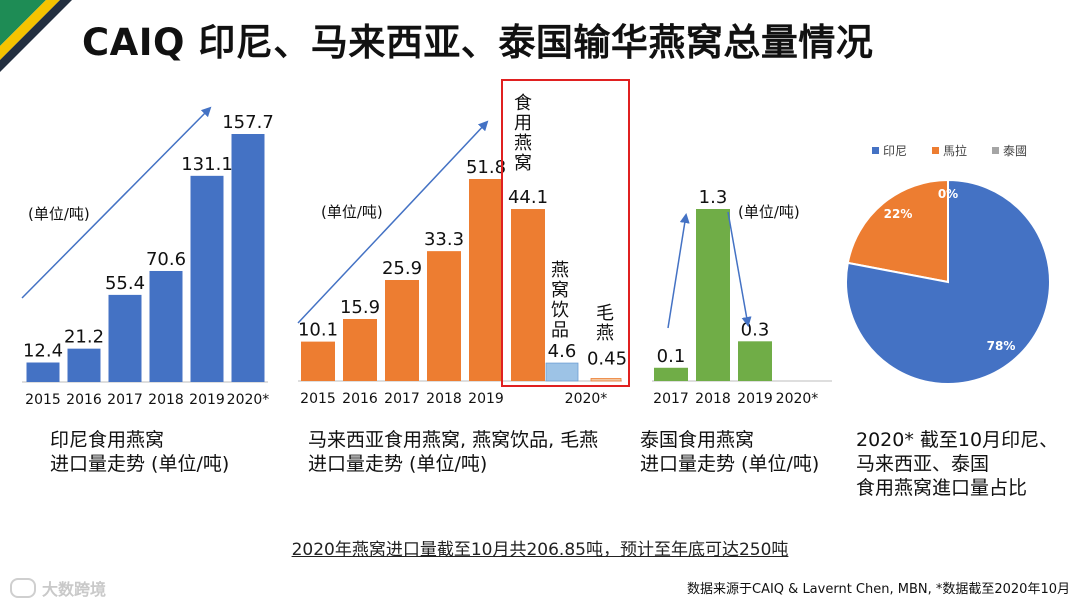 The image size is (1080, 605). Describe the element at coordinates (955, 150) in the screenshot. I see `pie-legend-label-1: 馬拉` at that location.